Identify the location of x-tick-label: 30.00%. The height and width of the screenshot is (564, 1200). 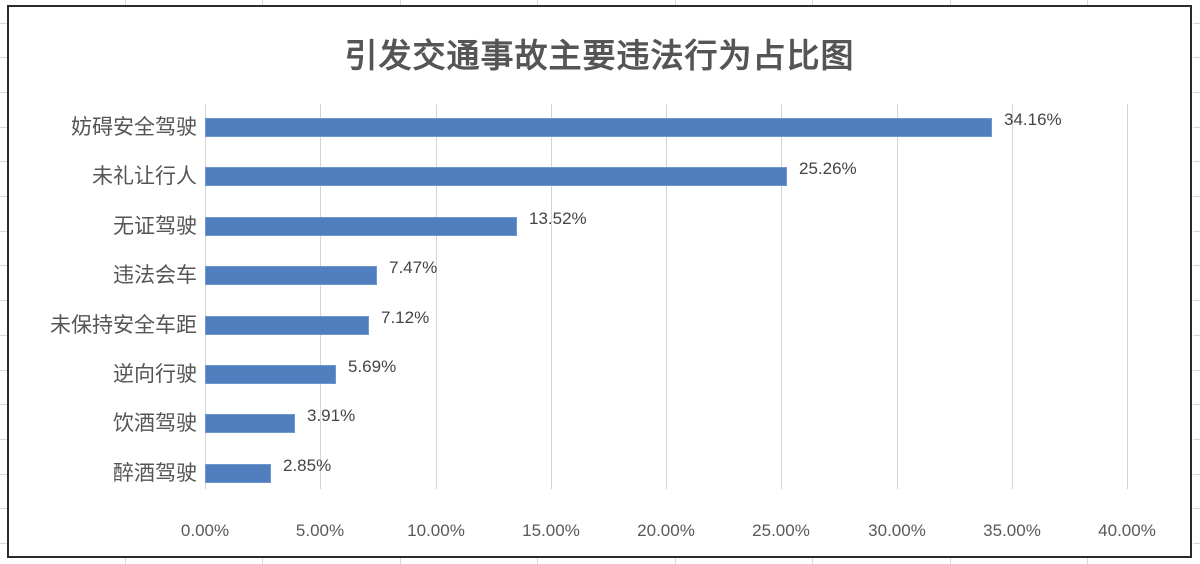
(897, 530).